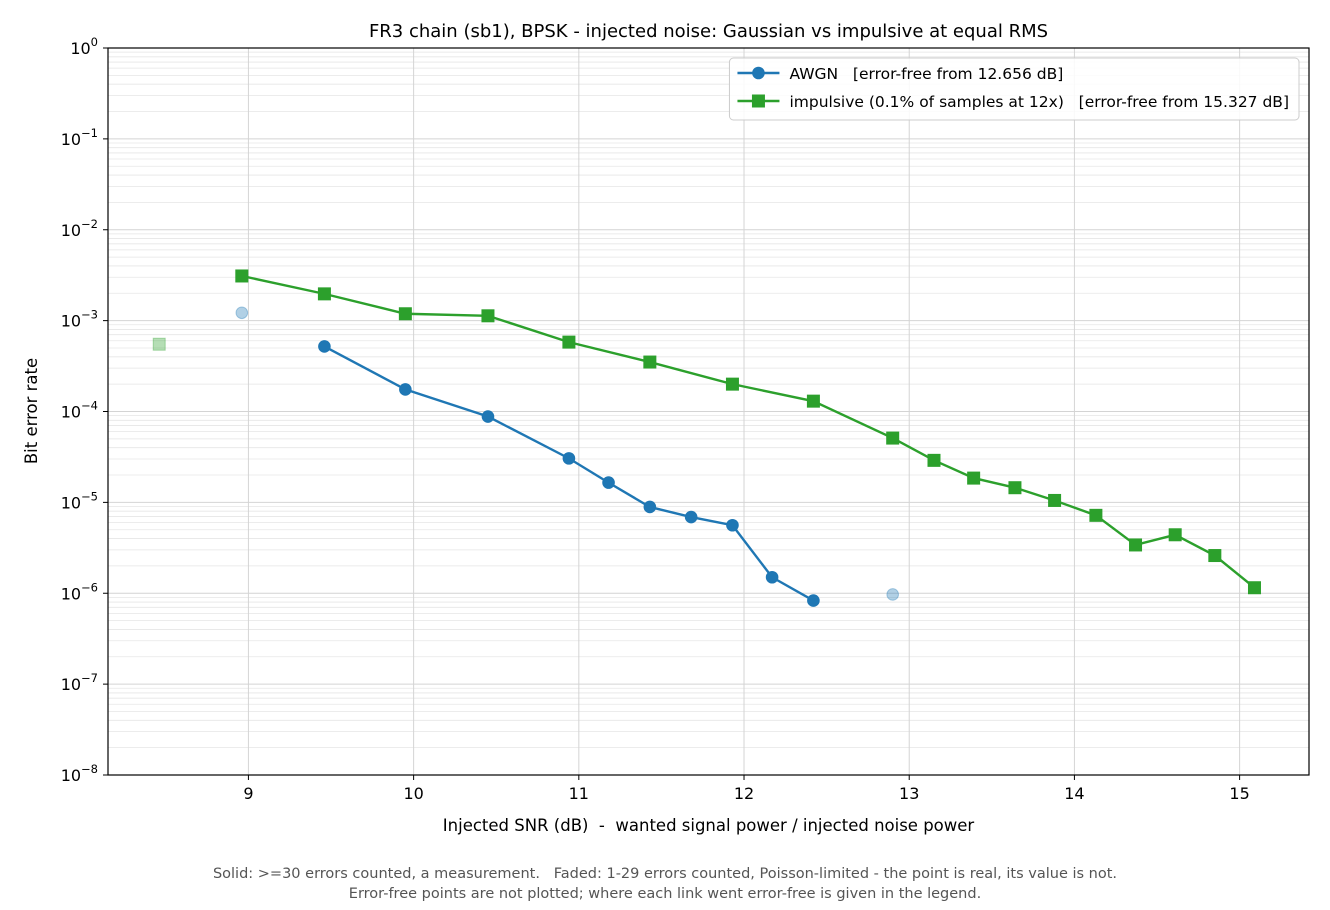  I want to click on x-tick-label: 9, so click(248, 793).